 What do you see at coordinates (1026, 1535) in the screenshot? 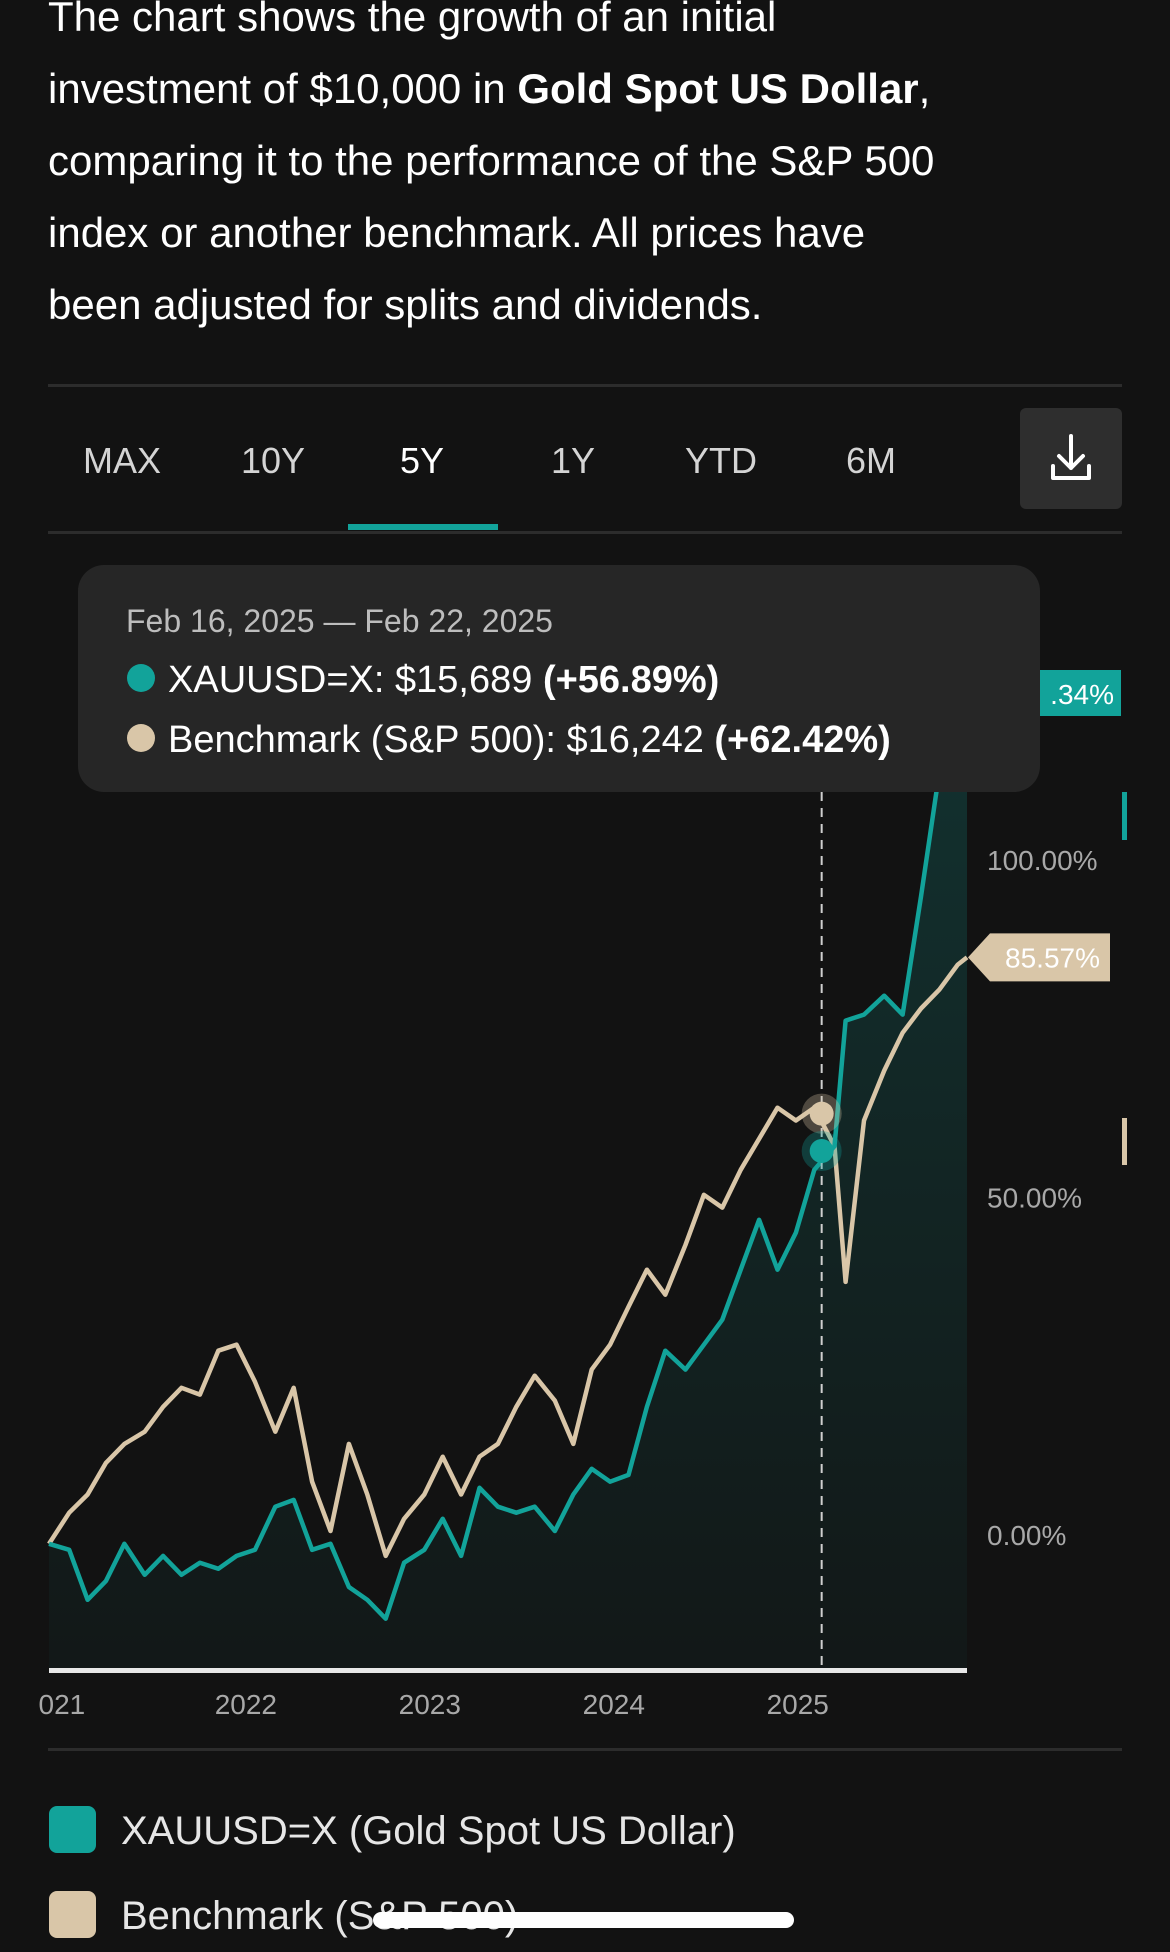
I see `y-tick-label: 0.00%` at bounding box center [1026, 1535].